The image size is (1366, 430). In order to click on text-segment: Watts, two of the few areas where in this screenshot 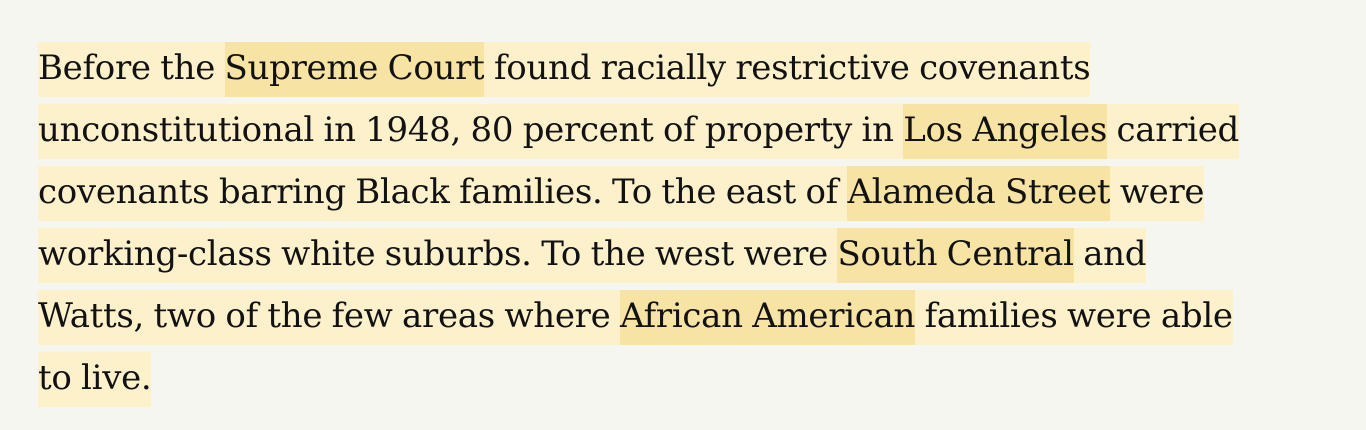, I will do `click(329, 317)`.